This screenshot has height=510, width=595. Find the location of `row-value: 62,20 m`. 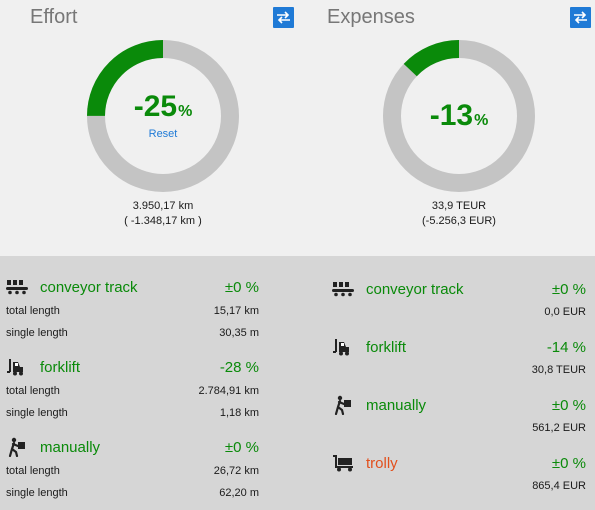

row-value: 62,20 m is located at coordinates (239, 493).